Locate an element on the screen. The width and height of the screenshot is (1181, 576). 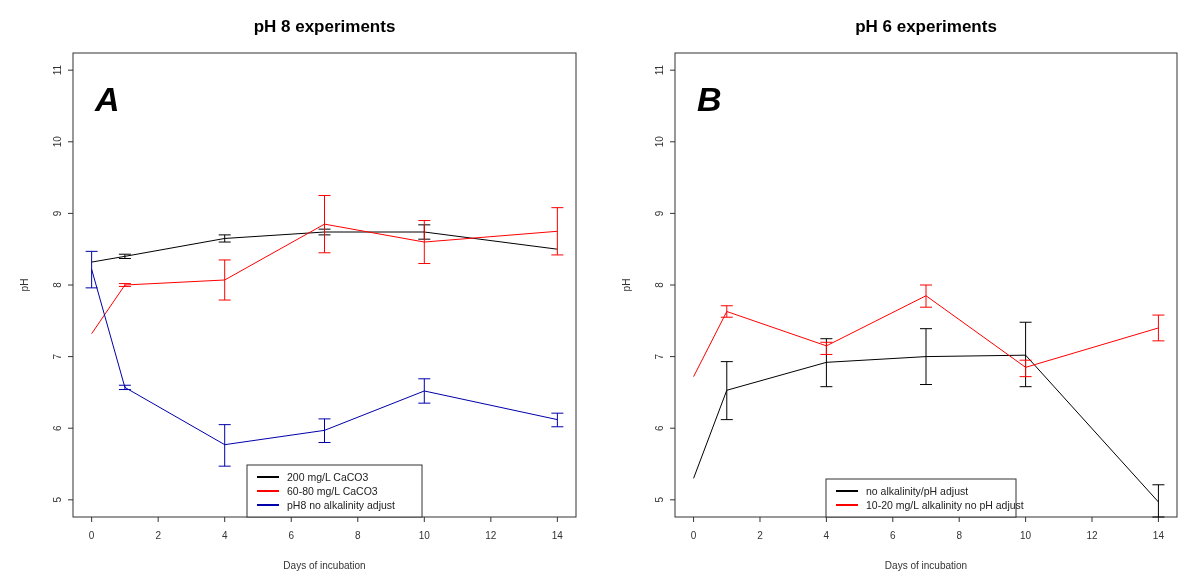
legend-label: 200 mg/L CaCO3 is located at coordinates (328, 477).